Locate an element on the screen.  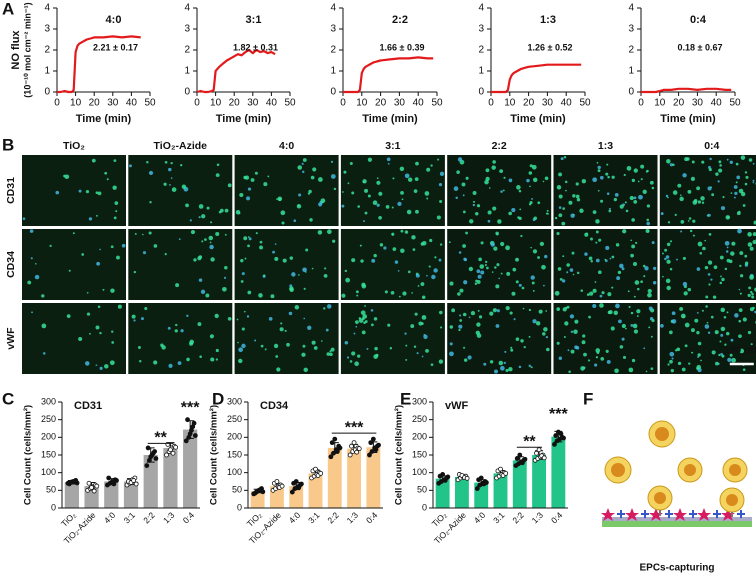
y-axis-label: Cell Count (cells/mm²) is located at coordinates (399, 455).